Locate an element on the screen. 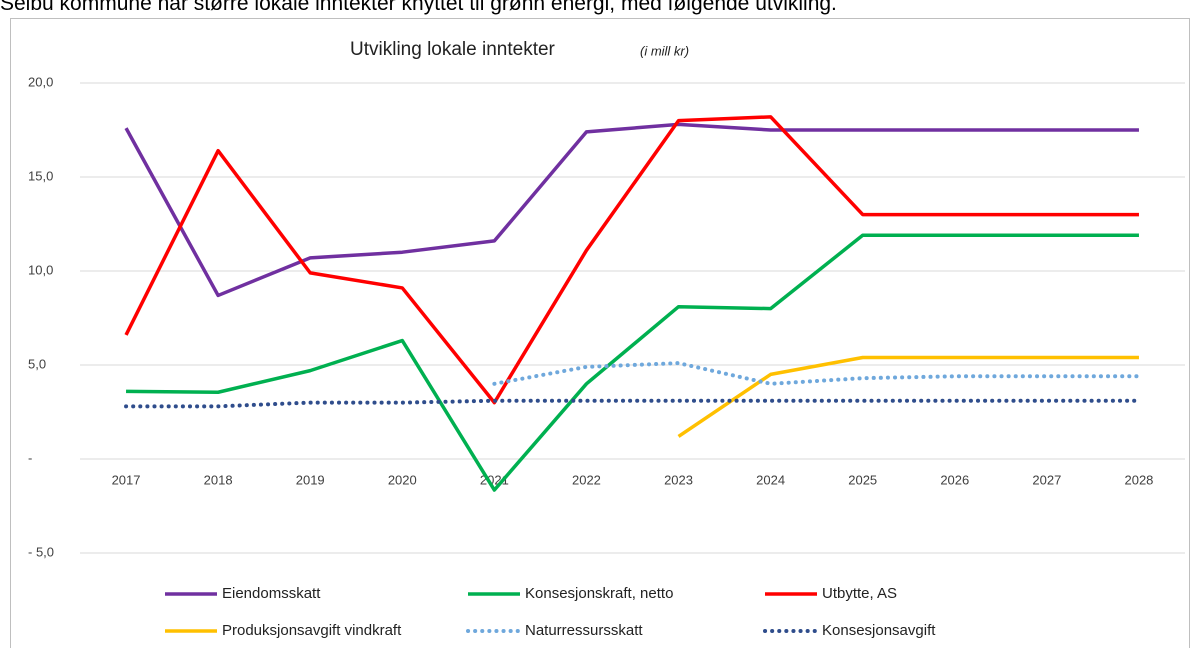 The width and height of the screenshot is (1197, 648). legend-label: Eiendomsskatt is located at coordinates (271, 593).